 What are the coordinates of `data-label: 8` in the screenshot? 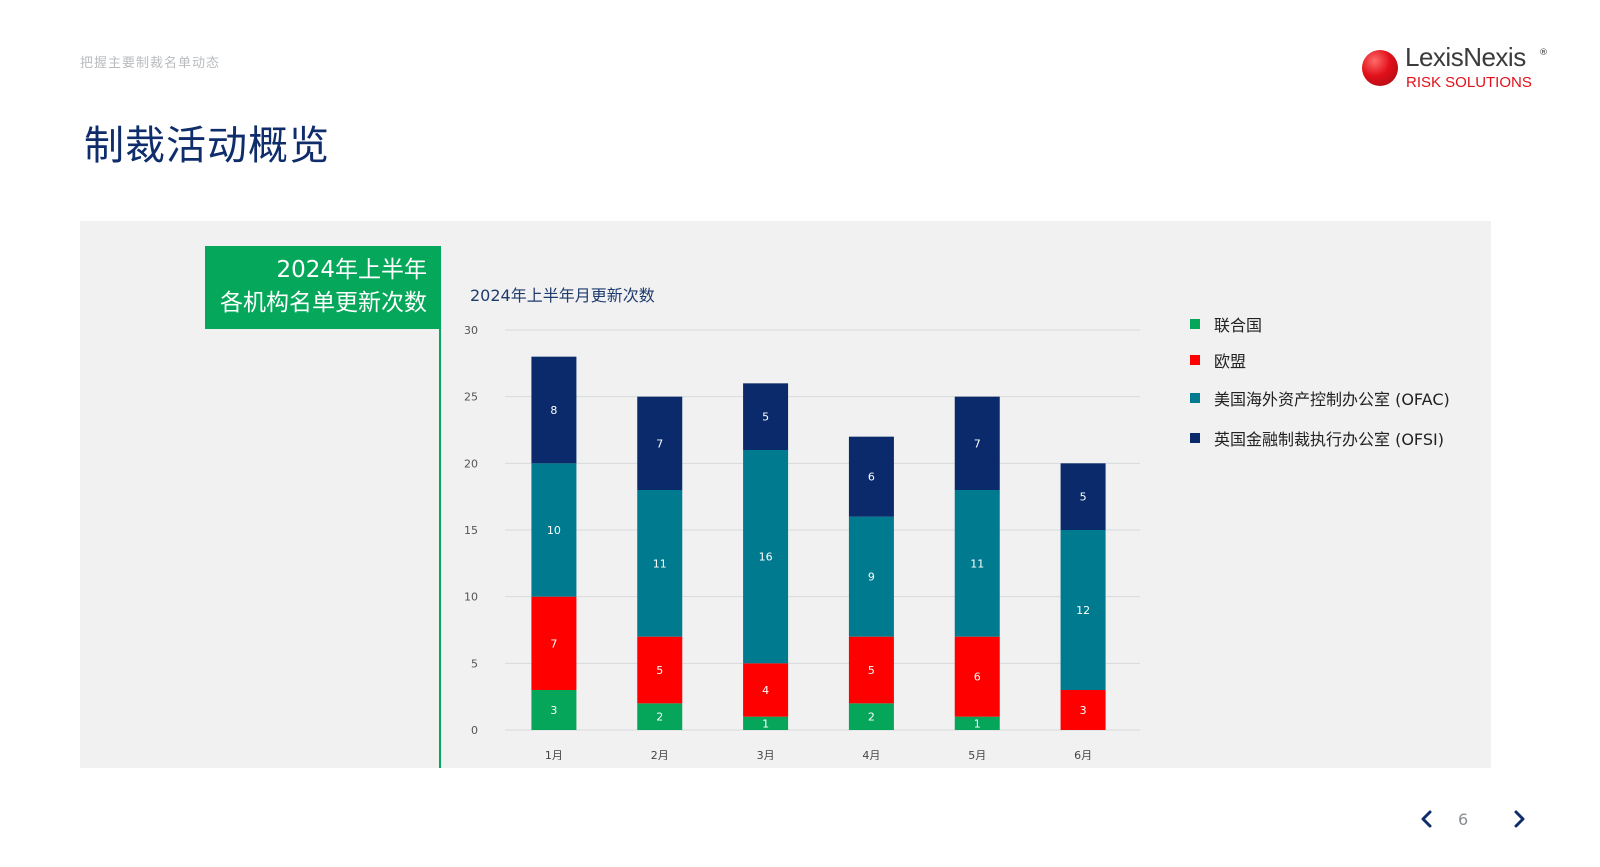 It's located at (553, 410).